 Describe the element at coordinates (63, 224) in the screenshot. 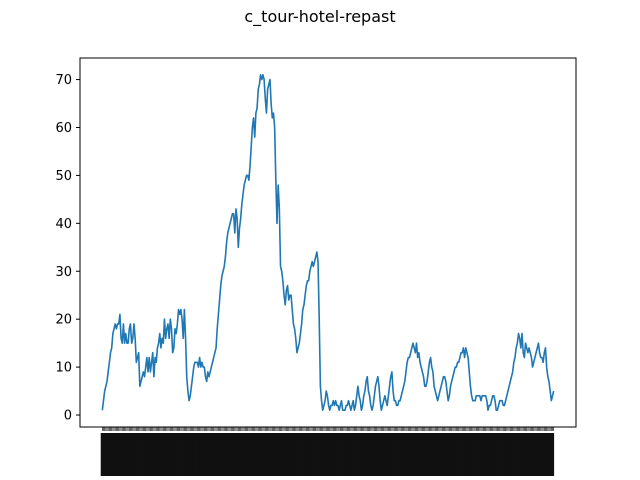

I see `y-tick-label: 40` at that location.